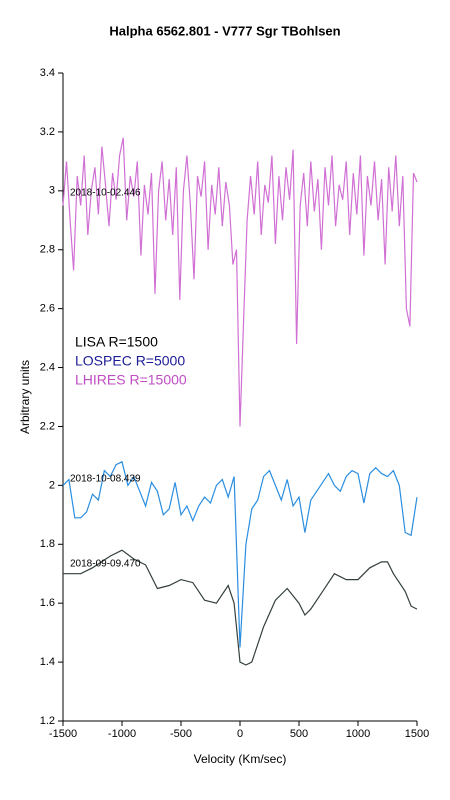 Image resolution: width=450 pixels, height=800 pixels. What do you see at coordinates (240, 759) in the screenshot?
I see `x-axis-label: Velocity (Km/sec)` at bounding box center [240, 759].